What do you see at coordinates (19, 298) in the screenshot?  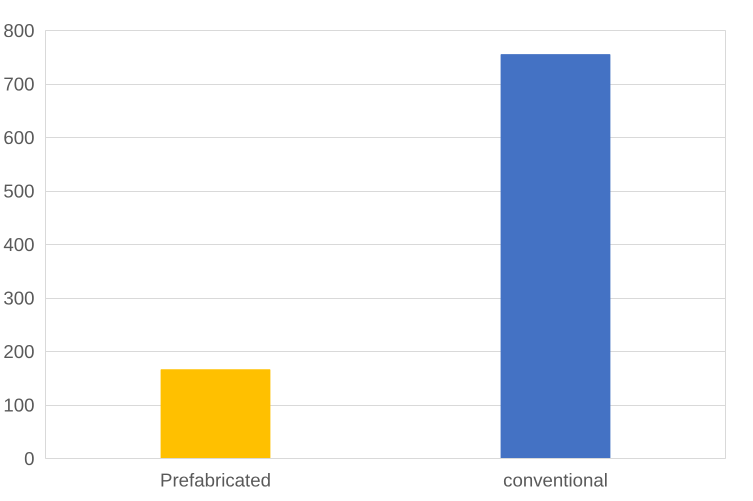 I see `y-tick-label: 300` at bounding box center [19, 298].